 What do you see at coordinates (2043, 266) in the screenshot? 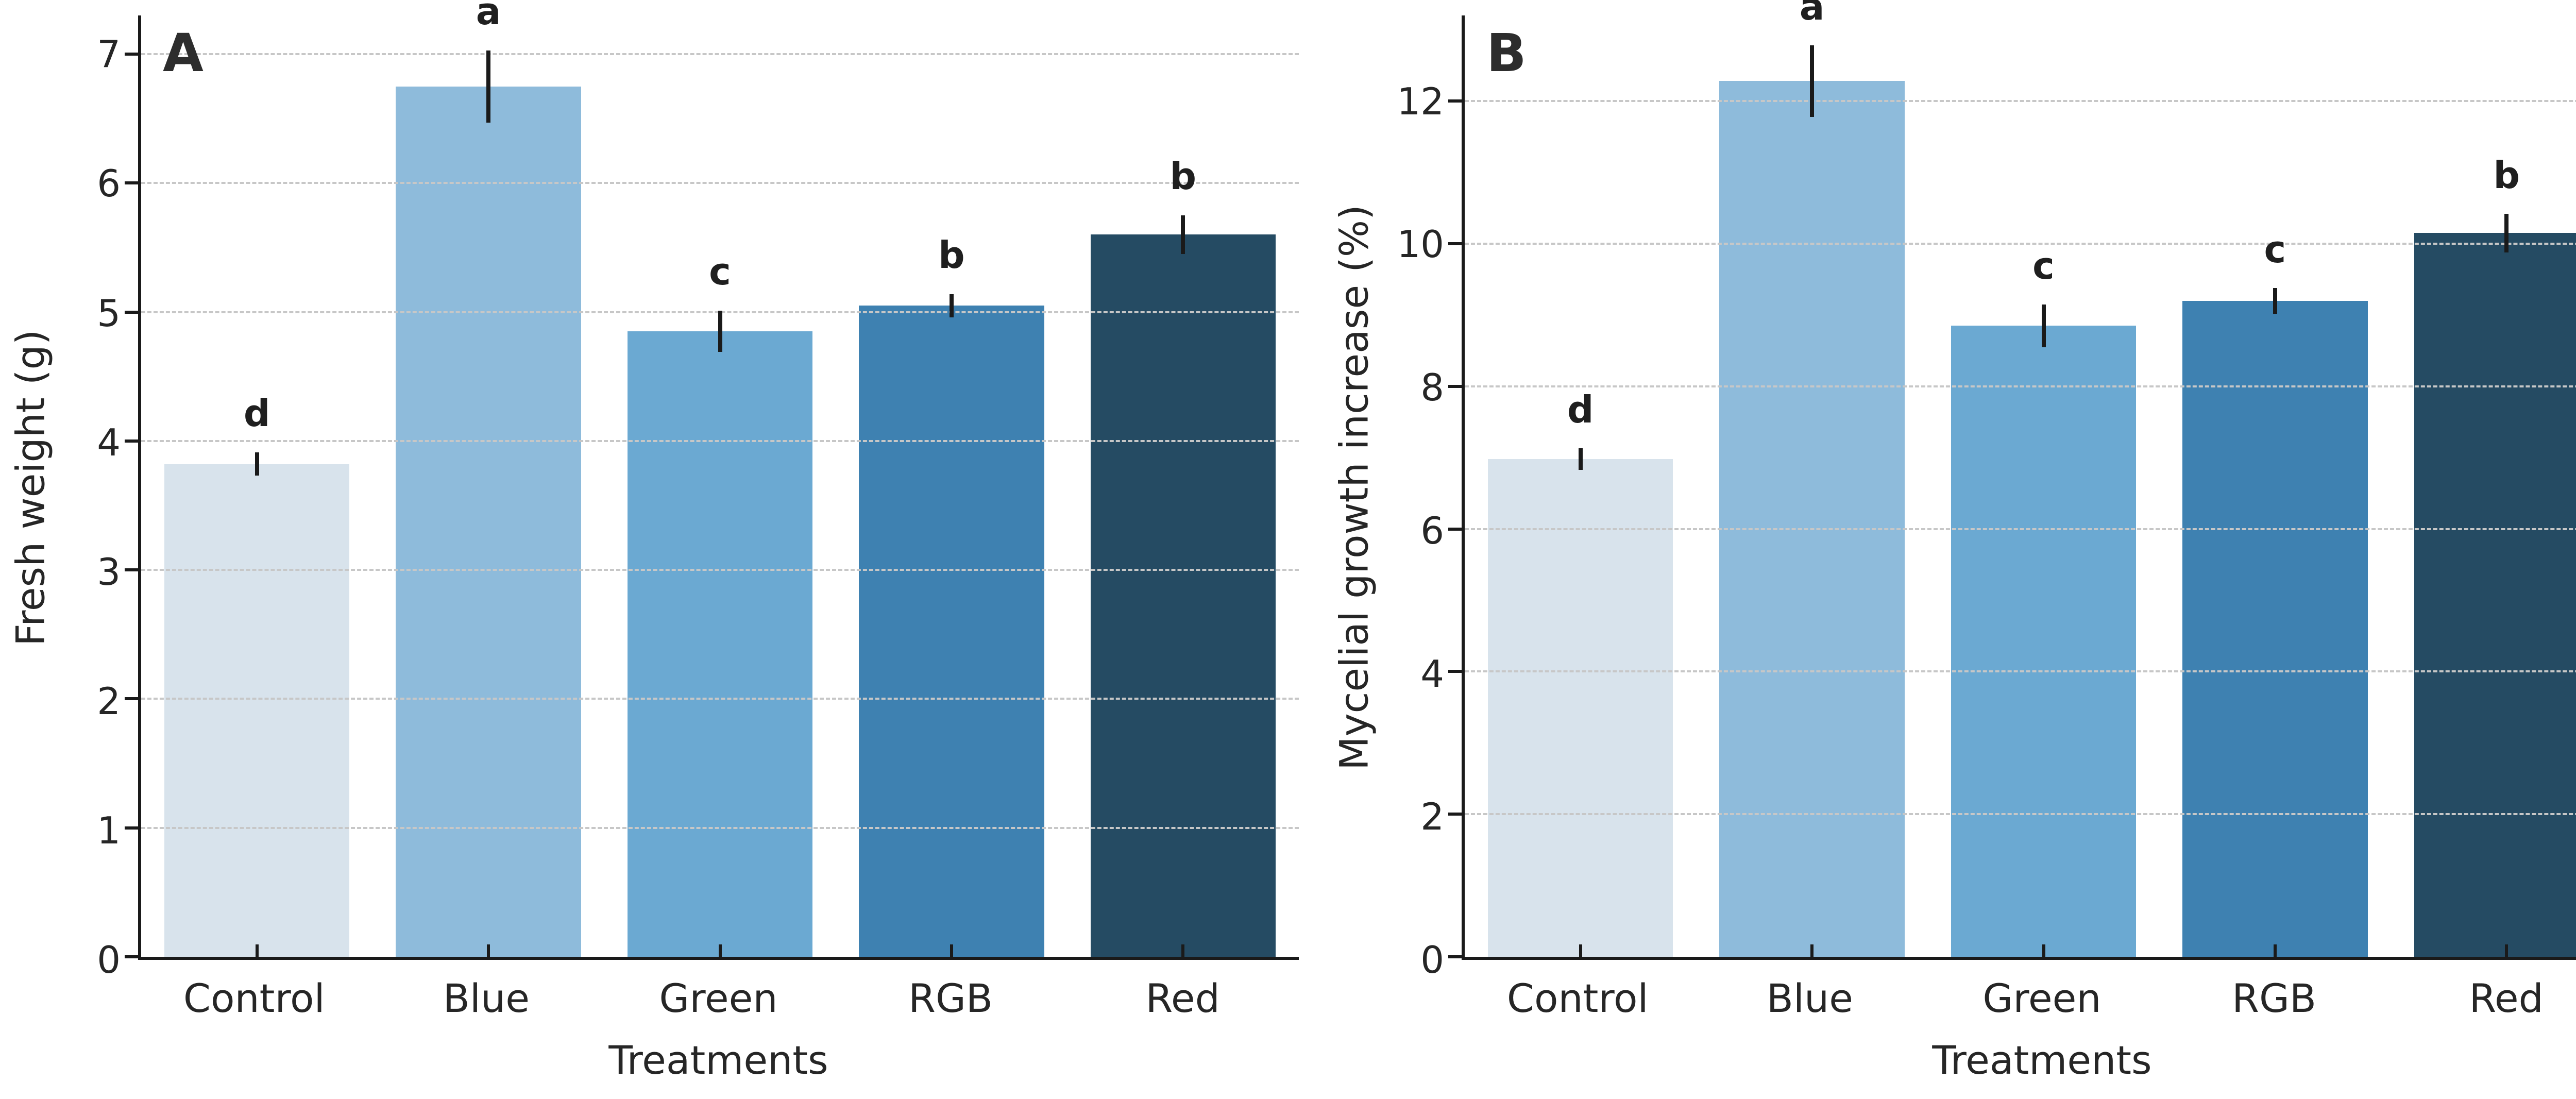
I see `sig-letter-green: c` at bounding box center [2043, 266].